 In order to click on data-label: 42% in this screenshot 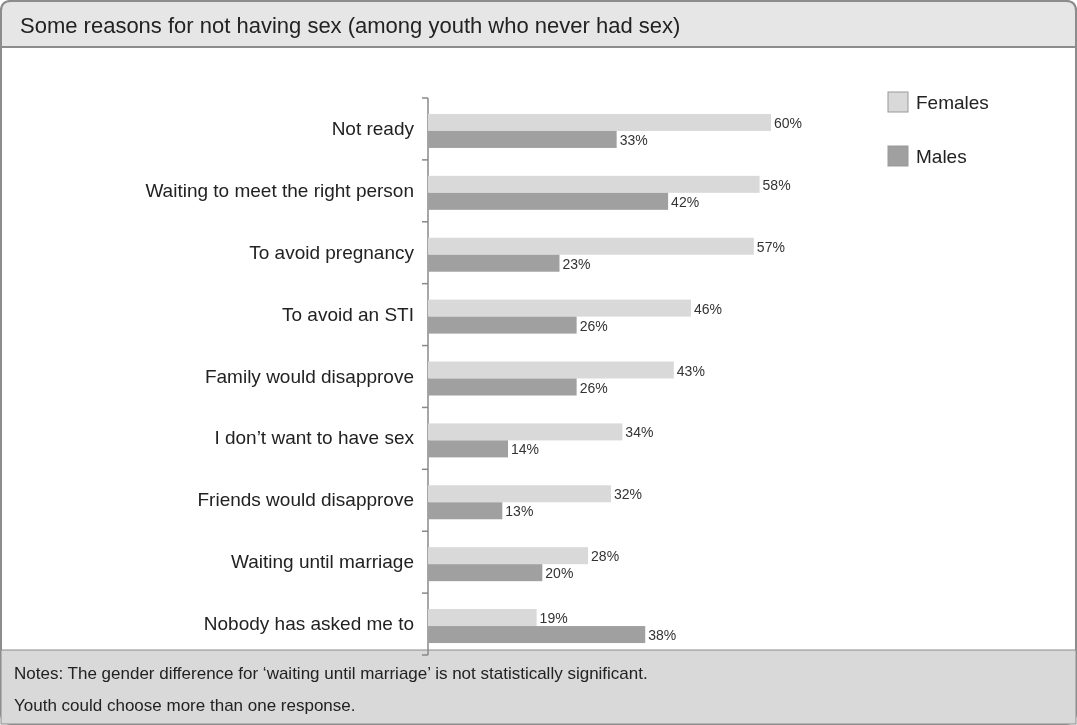, I will do `click(685, 201)`.